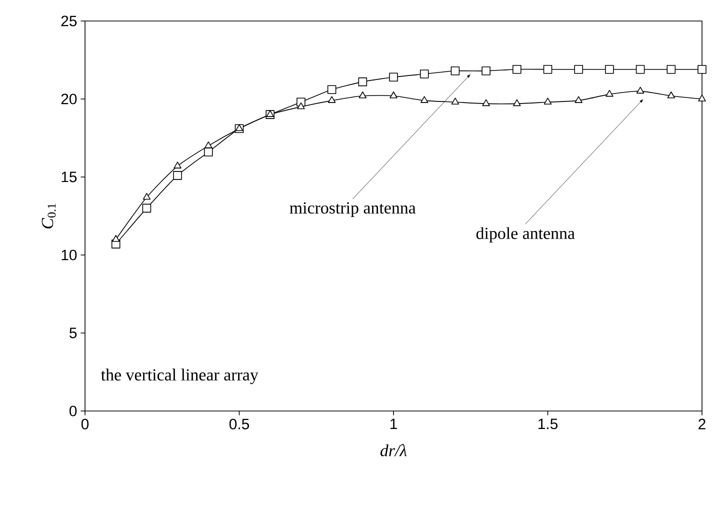 This screenshot has width=713, height=510. Describe the element at coordinates (525, 235) in the screenshot. I see `annotation: dipole antenna` at that location.